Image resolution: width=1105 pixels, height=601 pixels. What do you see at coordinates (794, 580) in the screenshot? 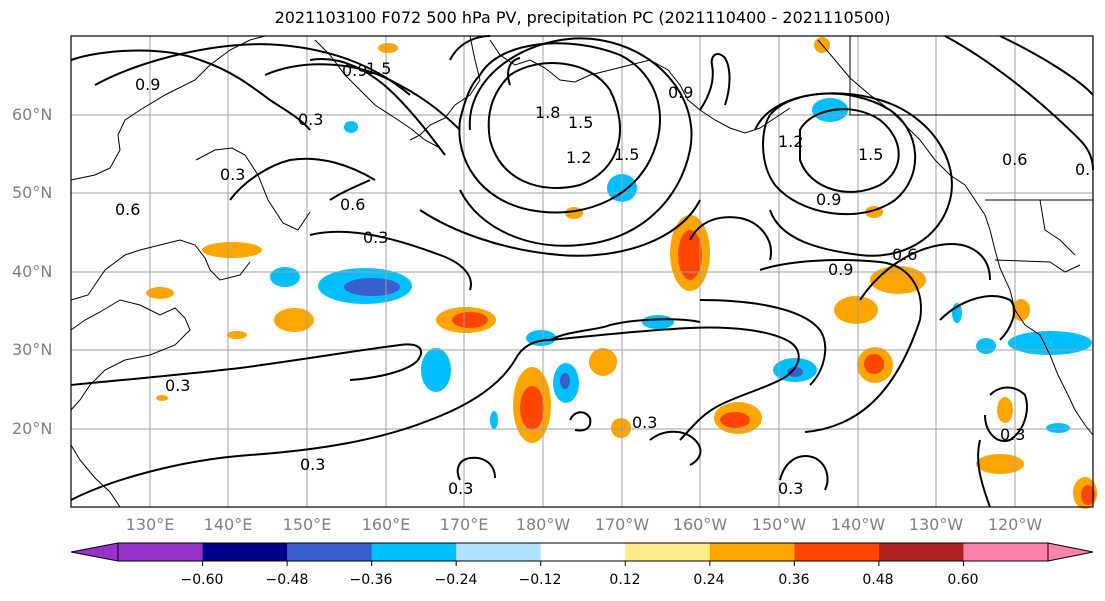
I see `colorbar-tick-label: 0.36` at bounding box center [794, 580].